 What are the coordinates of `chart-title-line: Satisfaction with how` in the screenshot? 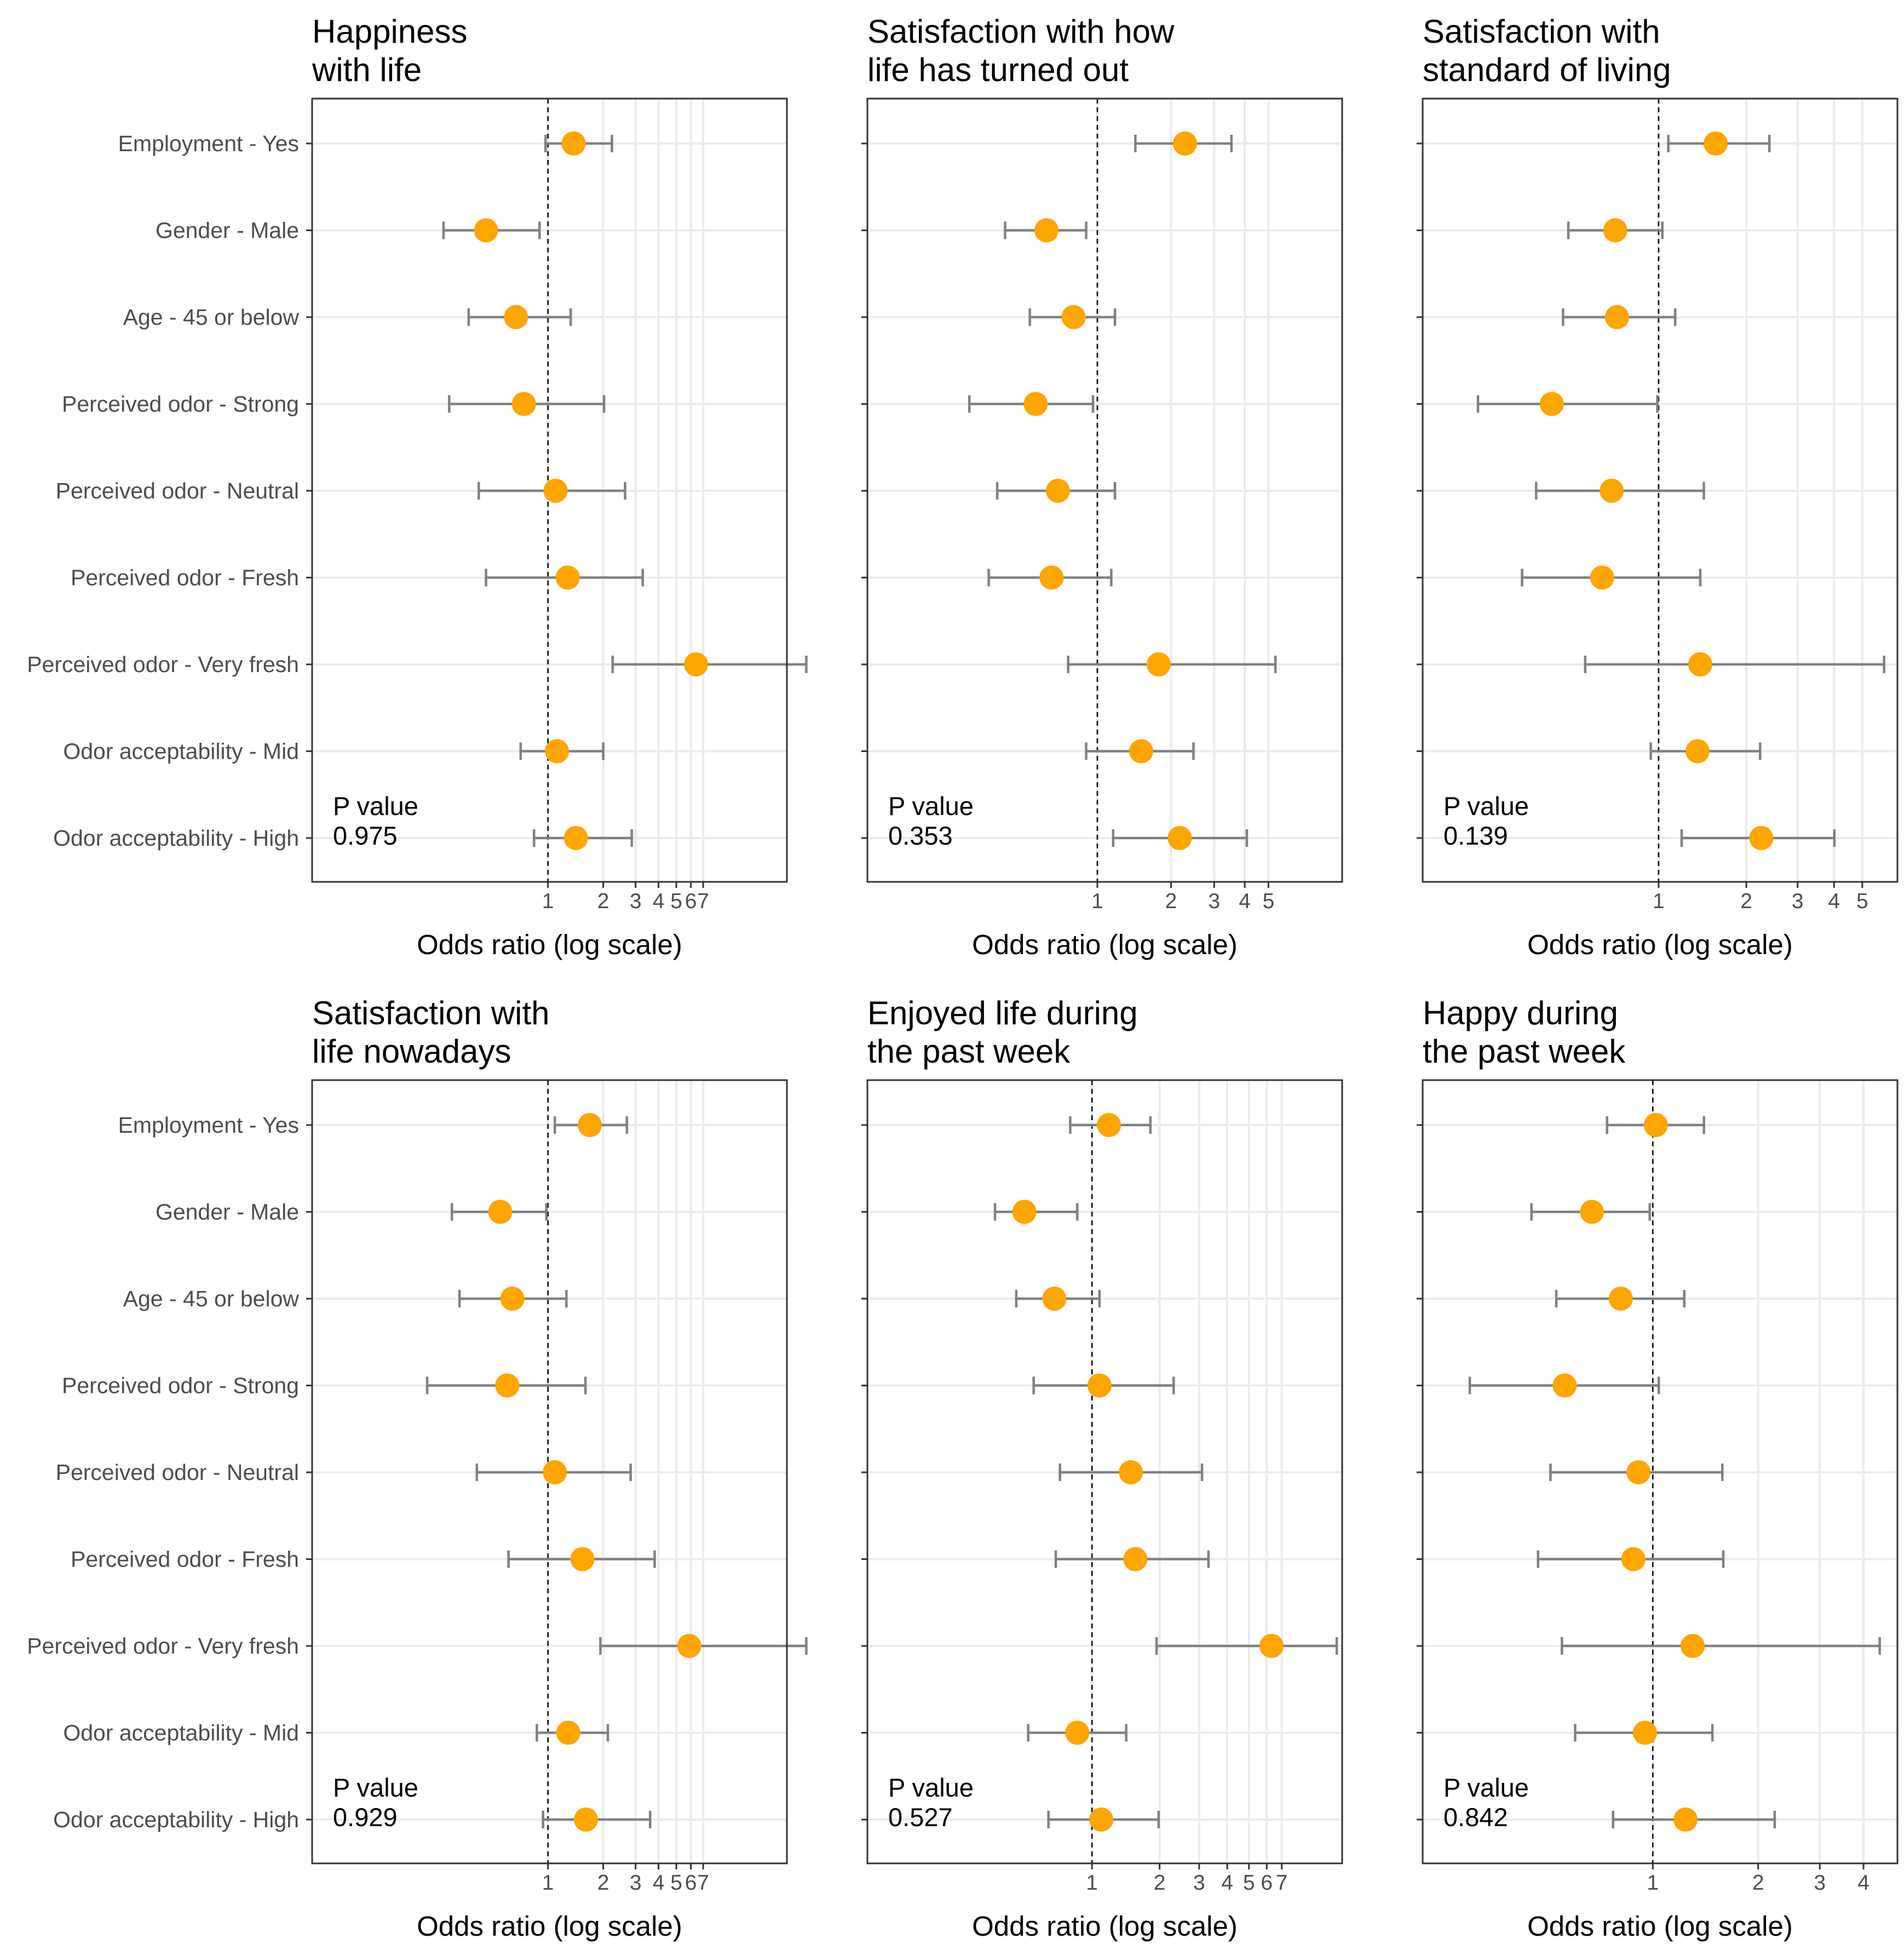 It's located at (1021, 31).